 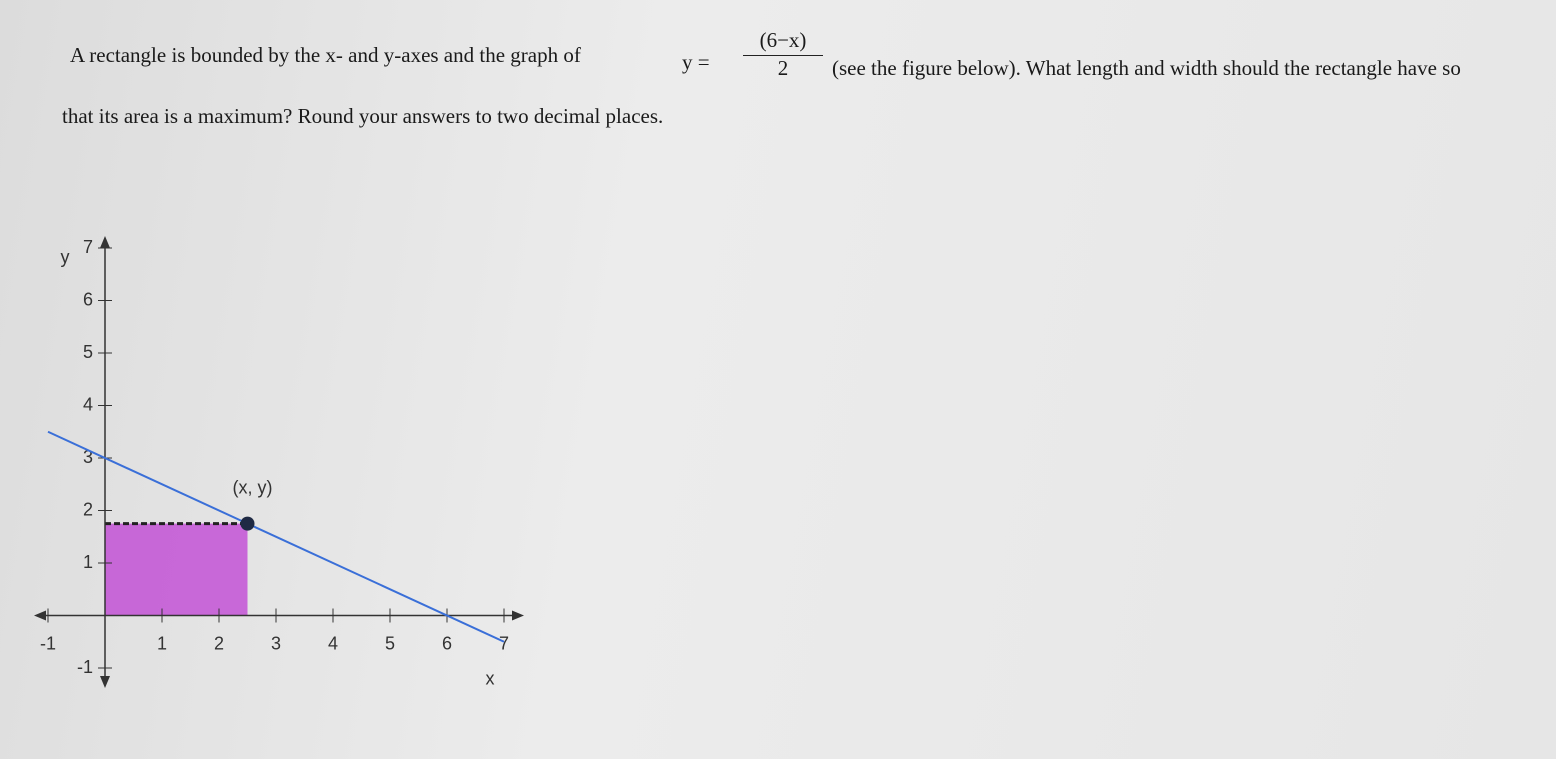 I want to click on x-tick-label: 4, so click(x=333, y=643).